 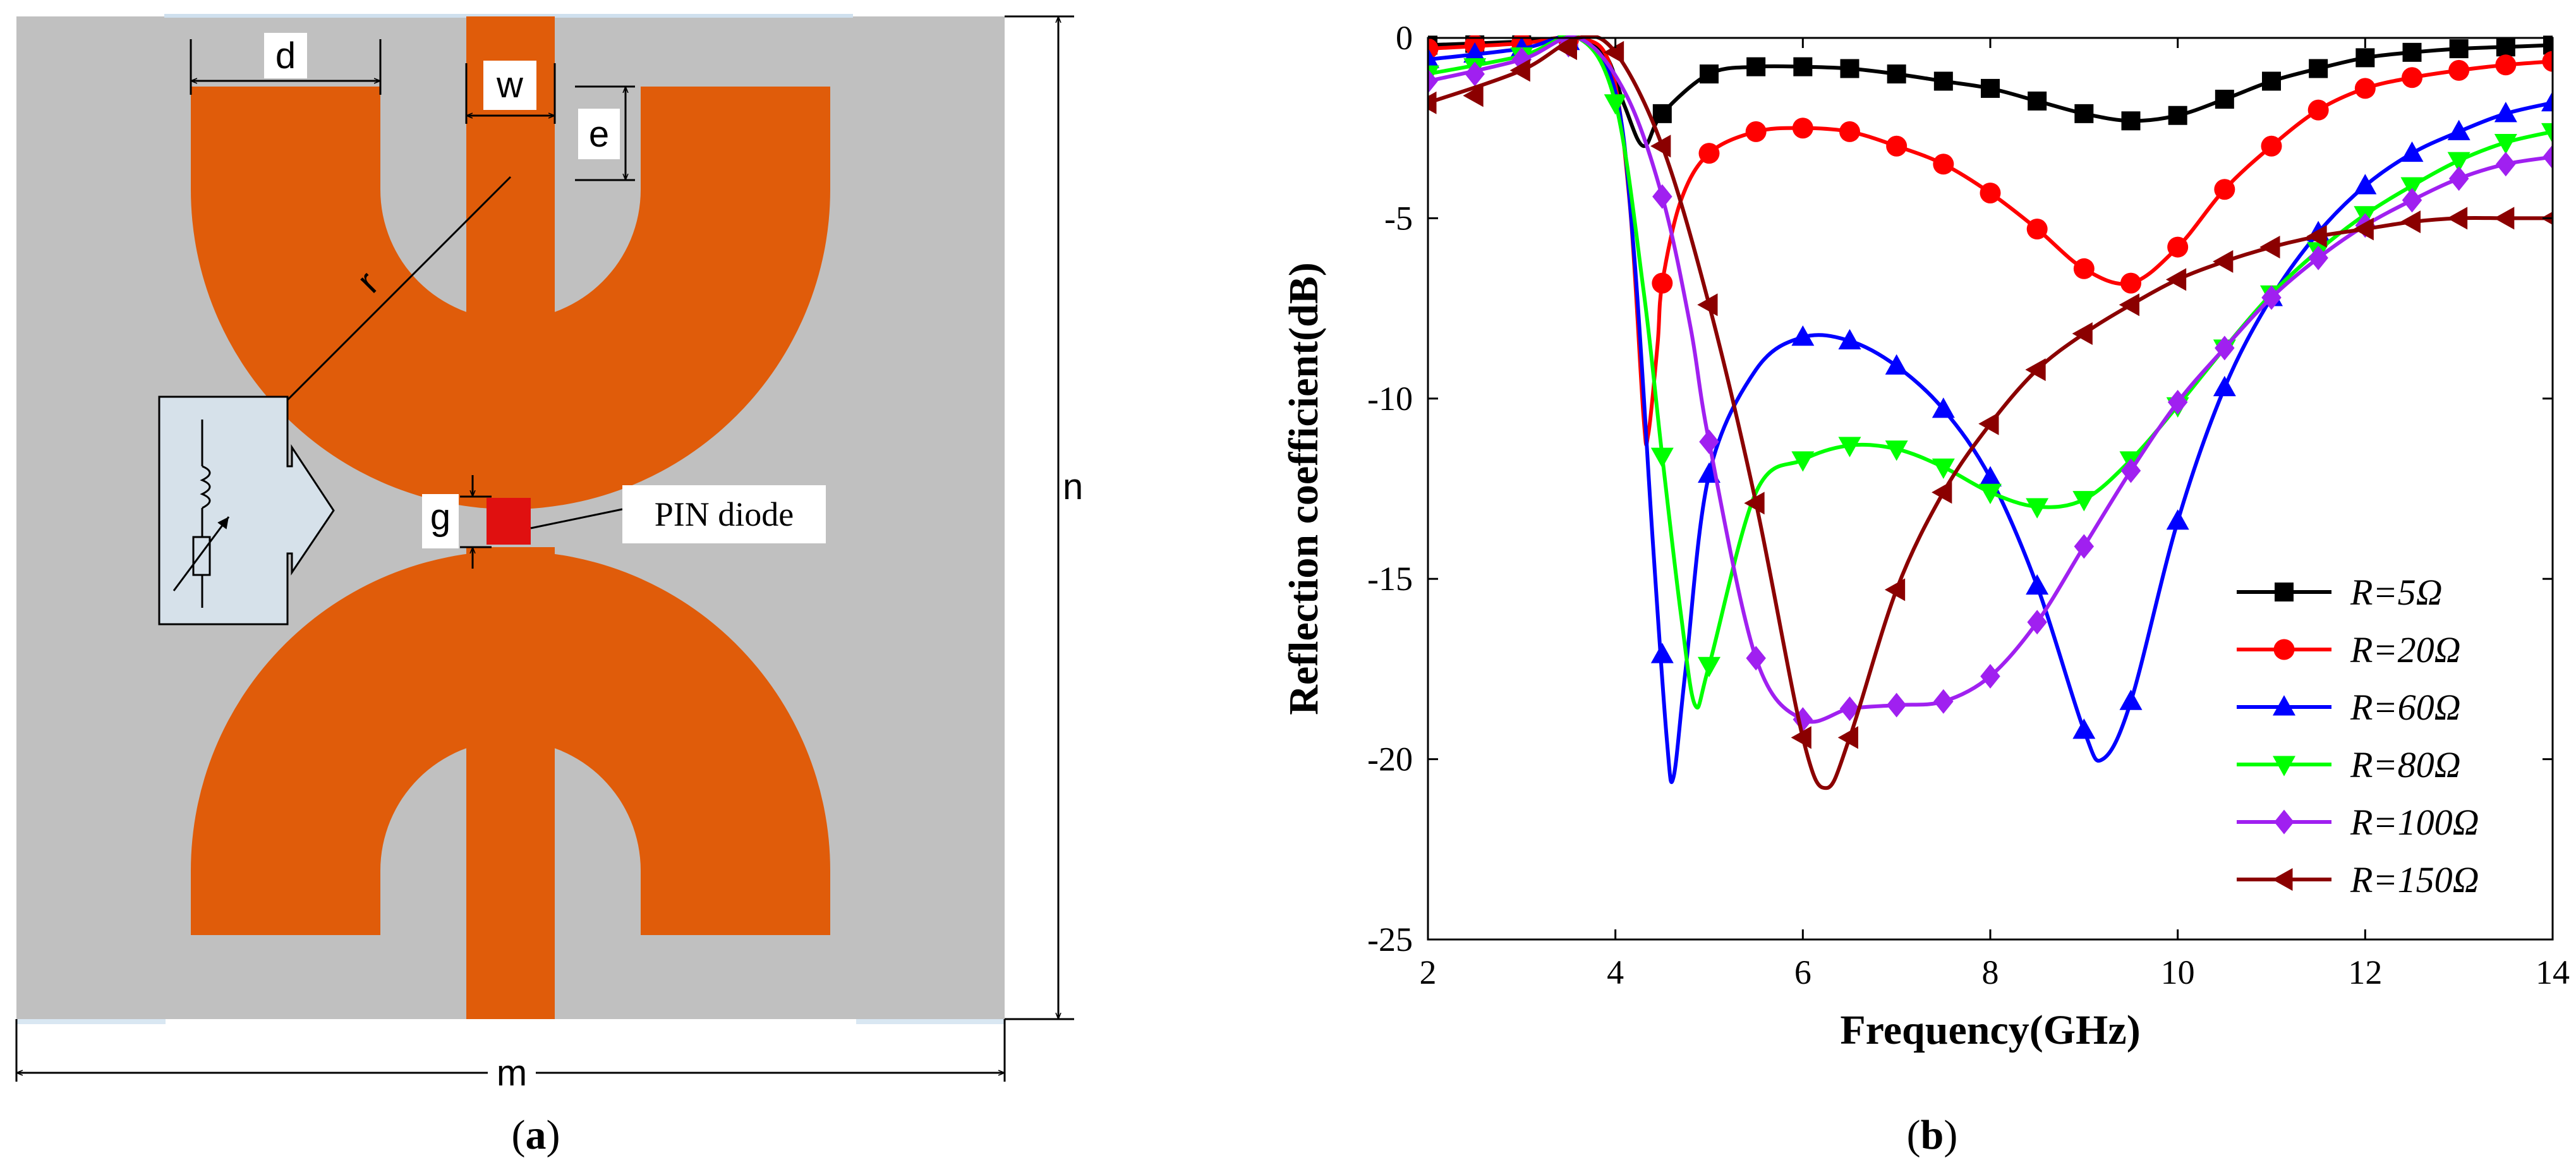 I want to click on dim-r-line, so click(x=397, y=291).